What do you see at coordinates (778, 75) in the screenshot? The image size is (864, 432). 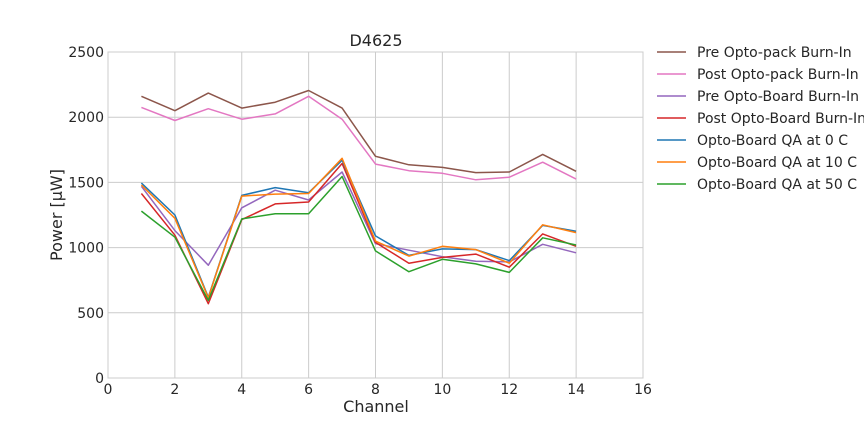 I see `legend-label-2: Post Opto-pack Burn-In` at bounding box center [778, 75].